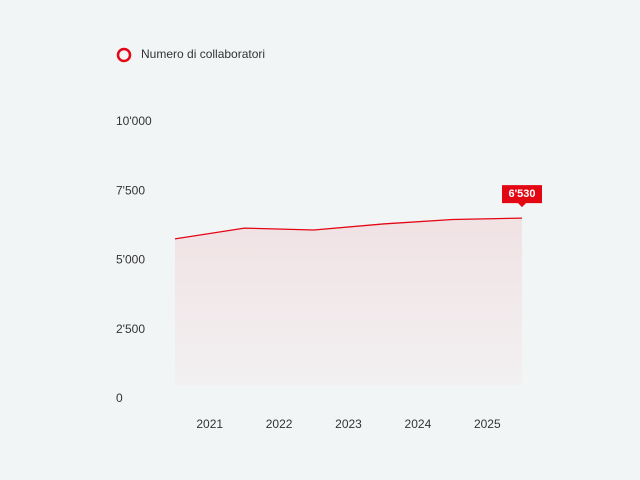 This screenshot has width=640, height=480. I want to click on data-label: 6'530, so click(521, 194).